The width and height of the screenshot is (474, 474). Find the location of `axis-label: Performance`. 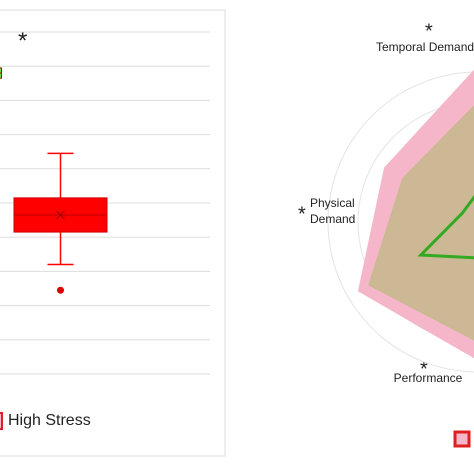

axis-label: Performance is located at coordinates (428, 378).